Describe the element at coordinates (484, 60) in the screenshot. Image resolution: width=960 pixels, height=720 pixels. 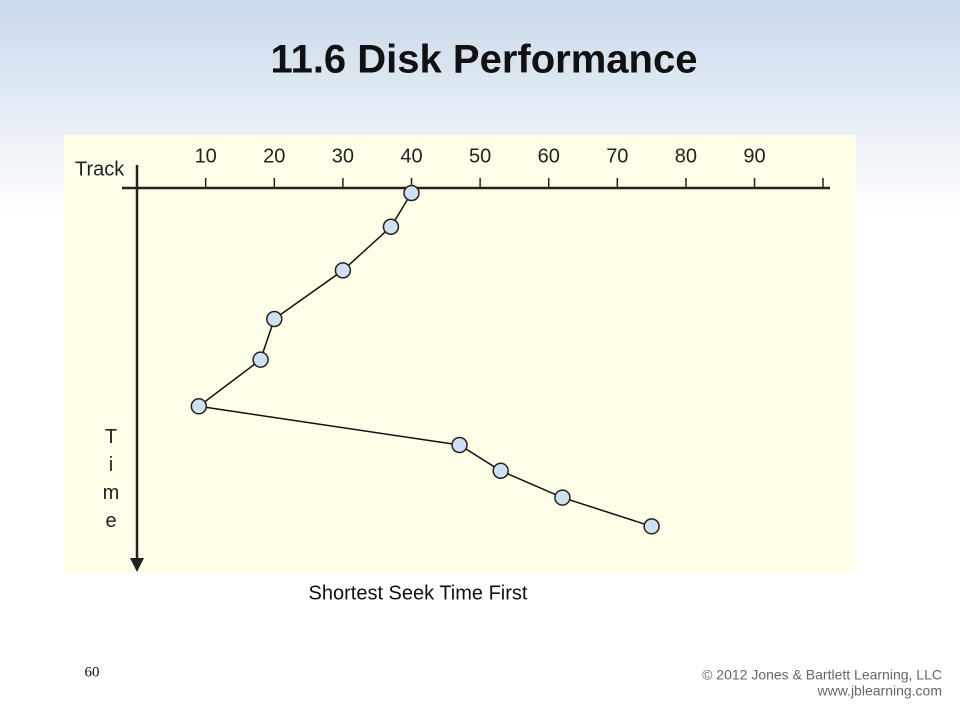
I see `slide-title: 11.6 Disk Performance` at that location.